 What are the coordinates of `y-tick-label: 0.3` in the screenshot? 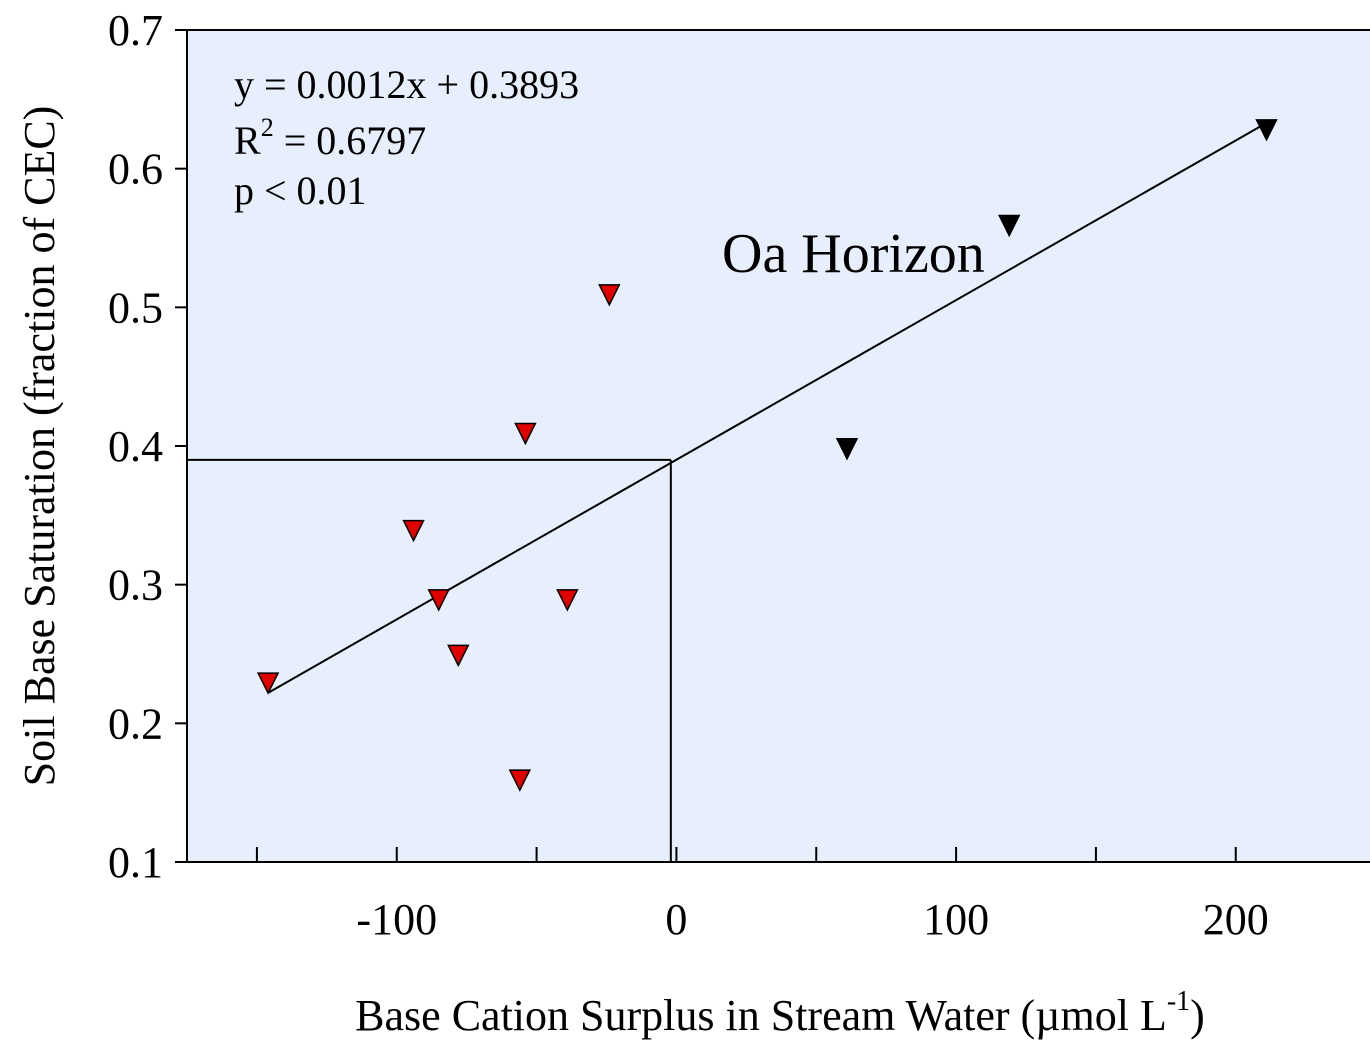 It's located at (135, 585).